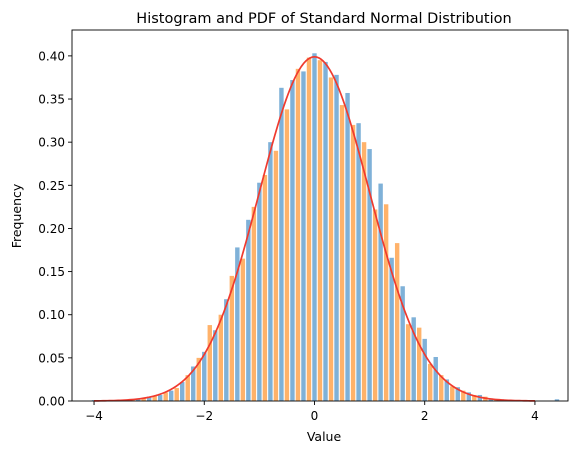  I want to click on x-tick-label: −4, so click(94, 416).